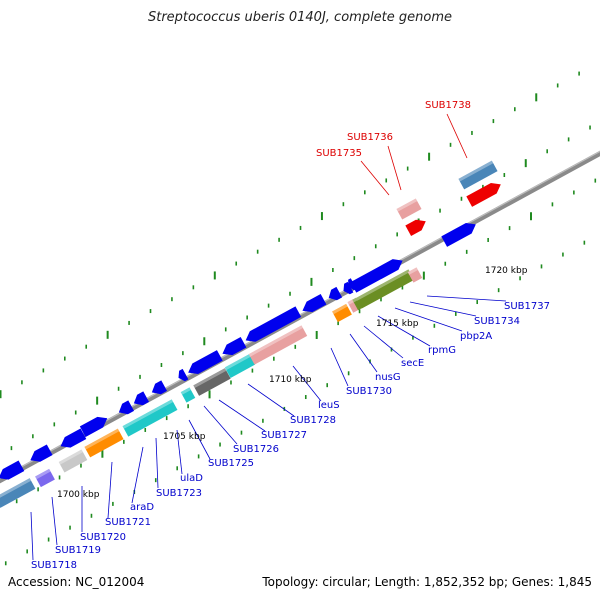  I want to click on gene-label: secE, so click(412, 363).